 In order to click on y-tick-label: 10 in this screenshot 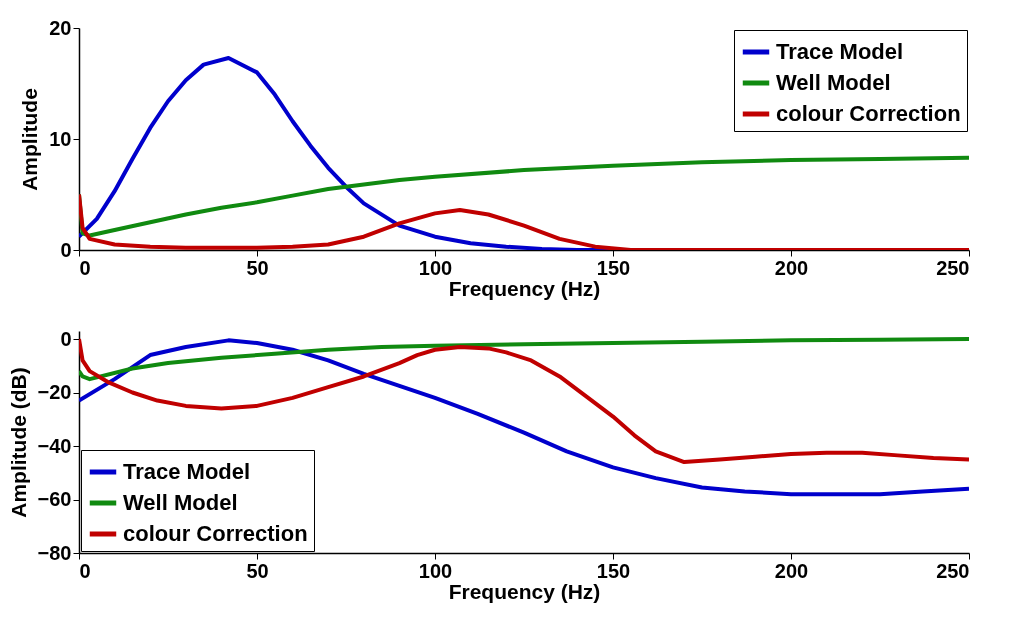, I will do `click(60, 138)`.